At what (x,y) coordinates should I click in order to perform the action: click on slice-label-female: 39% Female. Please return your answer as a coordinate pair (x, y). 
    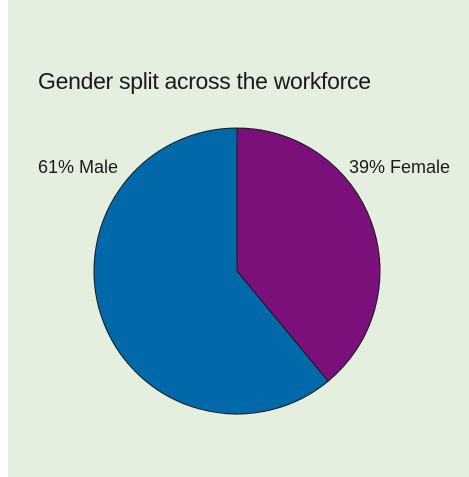
    Looking at the image, I should click on (399, 167).